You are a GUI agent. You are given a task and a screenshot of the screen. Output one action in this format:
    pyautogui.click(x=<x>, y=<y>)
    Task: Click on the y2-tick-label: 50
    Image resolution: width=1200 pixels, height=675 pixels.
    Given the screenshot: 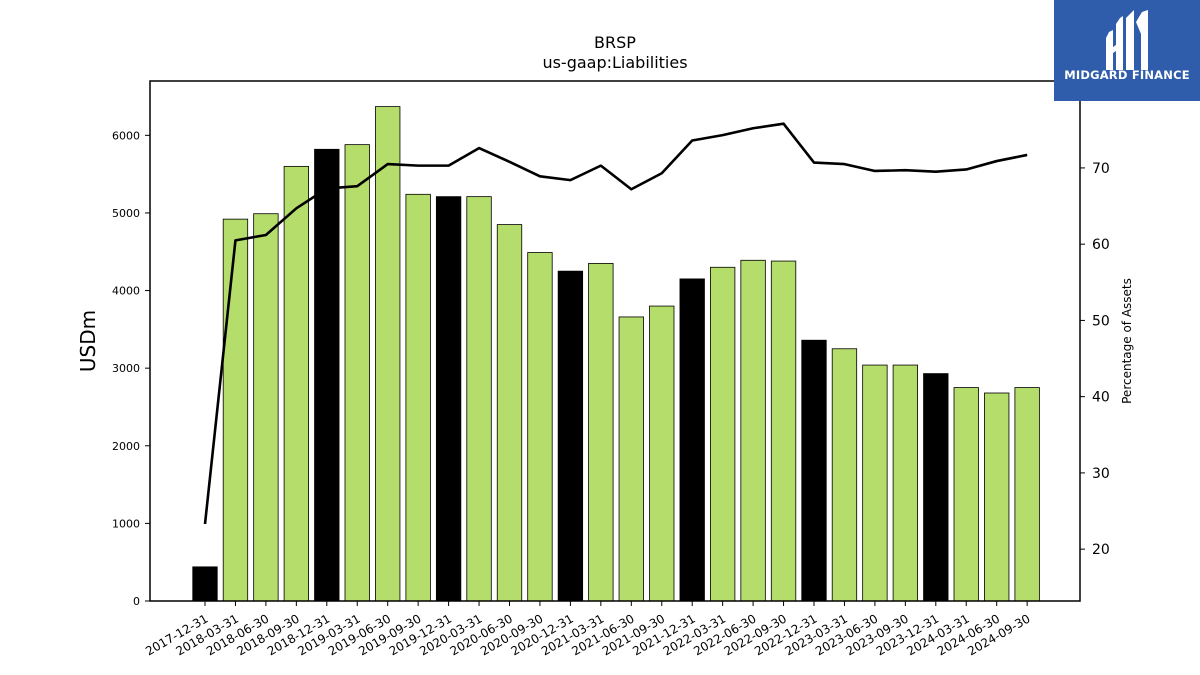 What is the action you would take?
    pyautogui.click(x=1101, y=321)
    